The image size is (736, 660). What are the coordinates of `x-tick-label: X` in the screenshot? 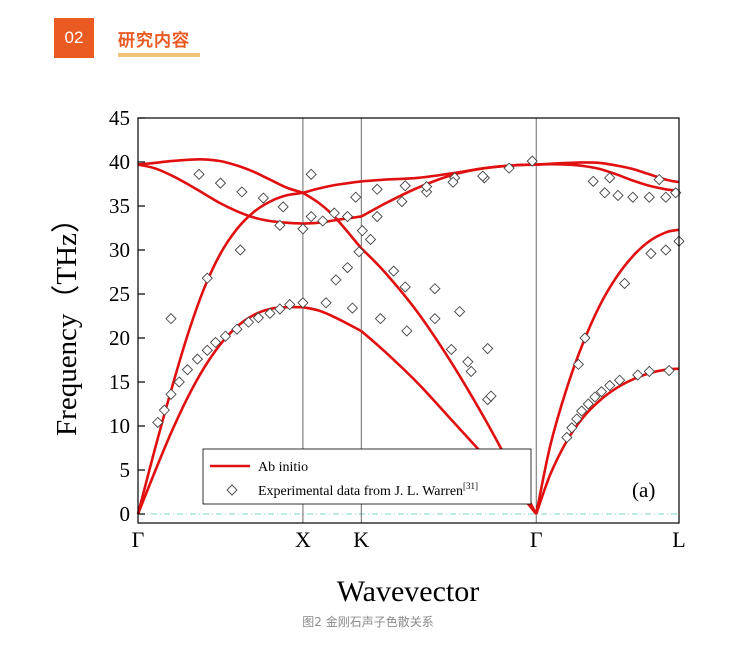 It's located at (303, 539).